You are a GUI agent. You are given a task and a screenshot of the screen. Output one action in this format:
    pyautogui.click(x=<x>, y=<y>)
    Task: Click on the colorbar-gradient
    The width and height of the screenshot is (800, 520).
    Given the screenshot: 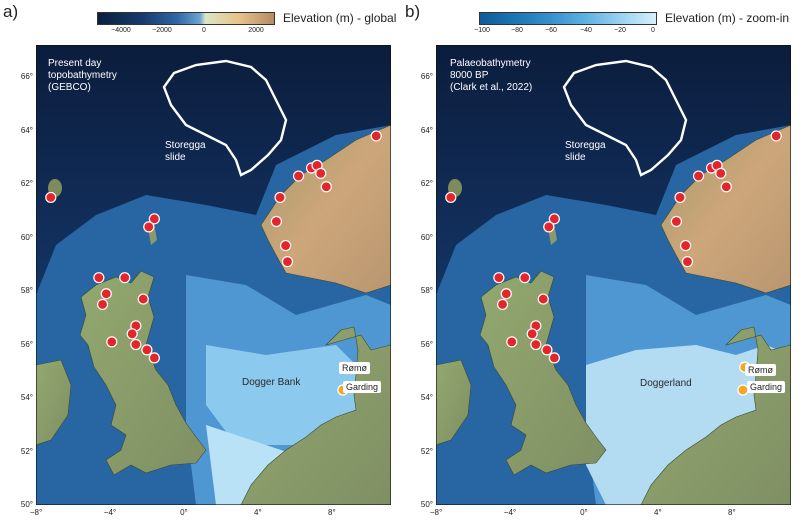 What is the action you would take?
    pyautogui.click(x=186, y=18)
    